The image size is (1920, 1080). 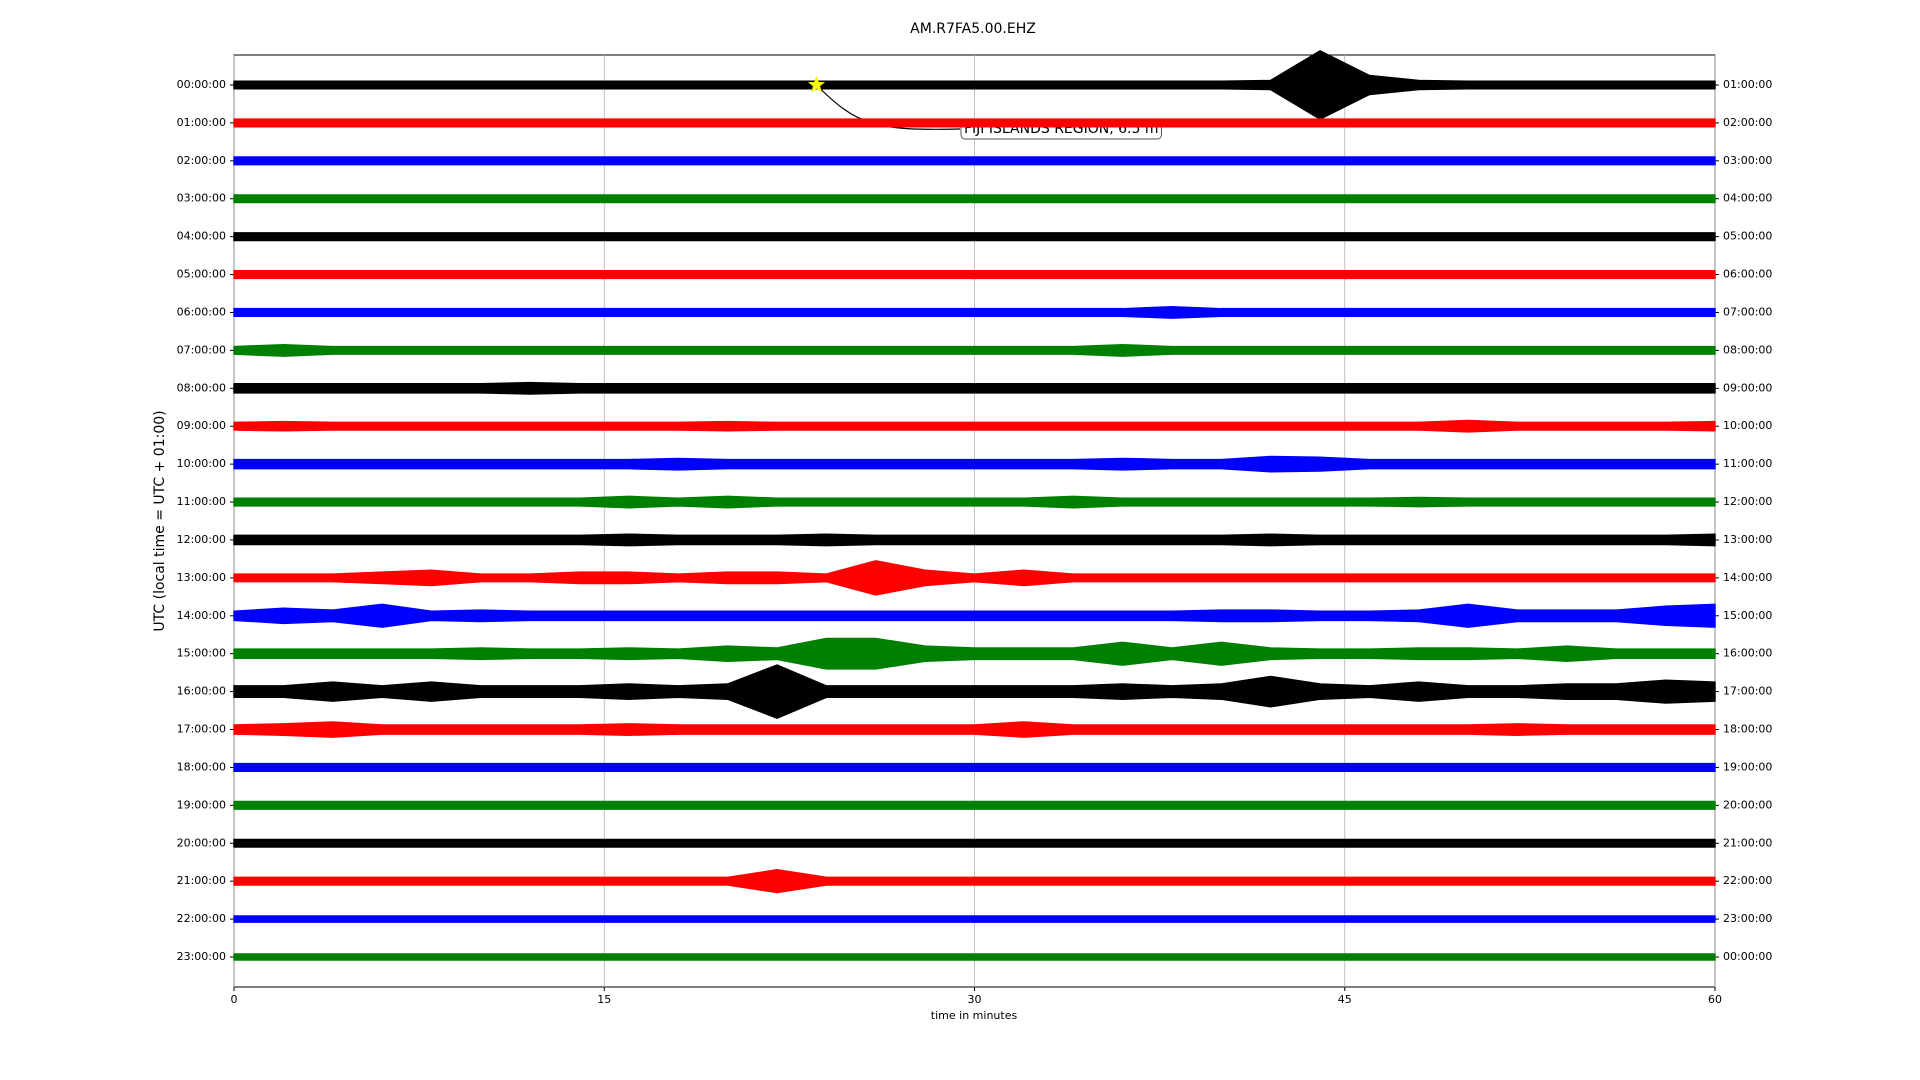 I want to click on y2-tick-label: 22:00:00, so click(x=1747, y=880).